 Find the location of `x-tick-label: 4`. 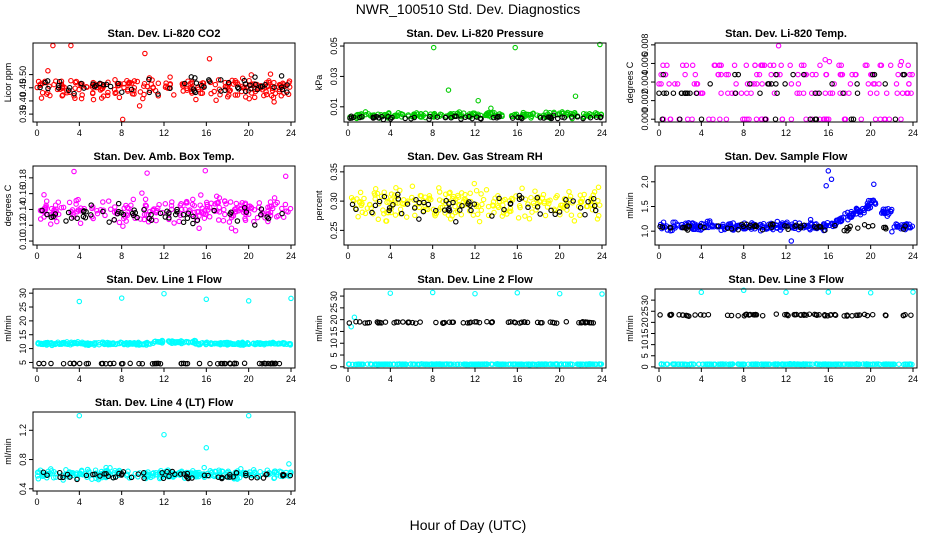

x-tick-label: 4 is located at coordinates (79, 256).